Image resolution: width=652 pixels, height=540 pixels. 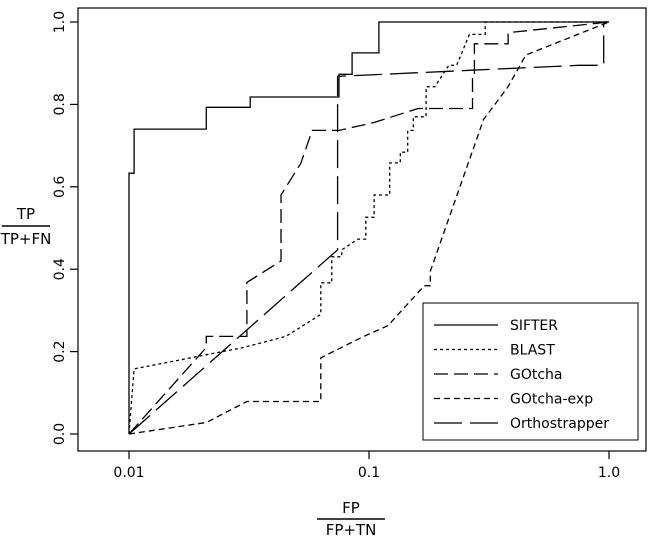 What do you see at coordinates (532, 351) in the screenshot?
I see `legend-label-blast: BLAST` at bounding box center [532, 351].